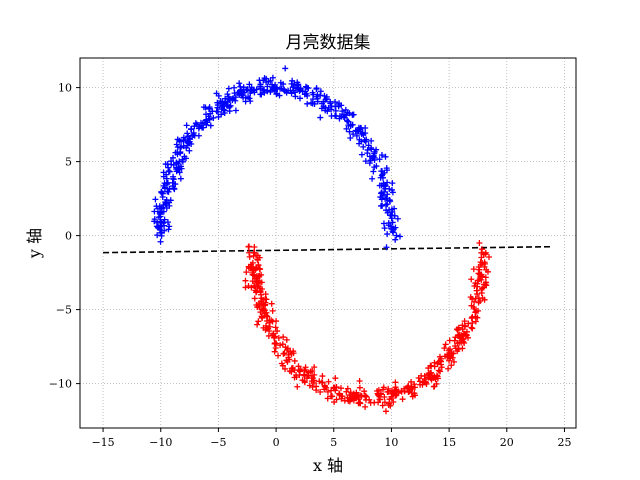 The height and width of the screenshot is (480, 640). I want to click on y-tick-label: −10, so click(60, 384).